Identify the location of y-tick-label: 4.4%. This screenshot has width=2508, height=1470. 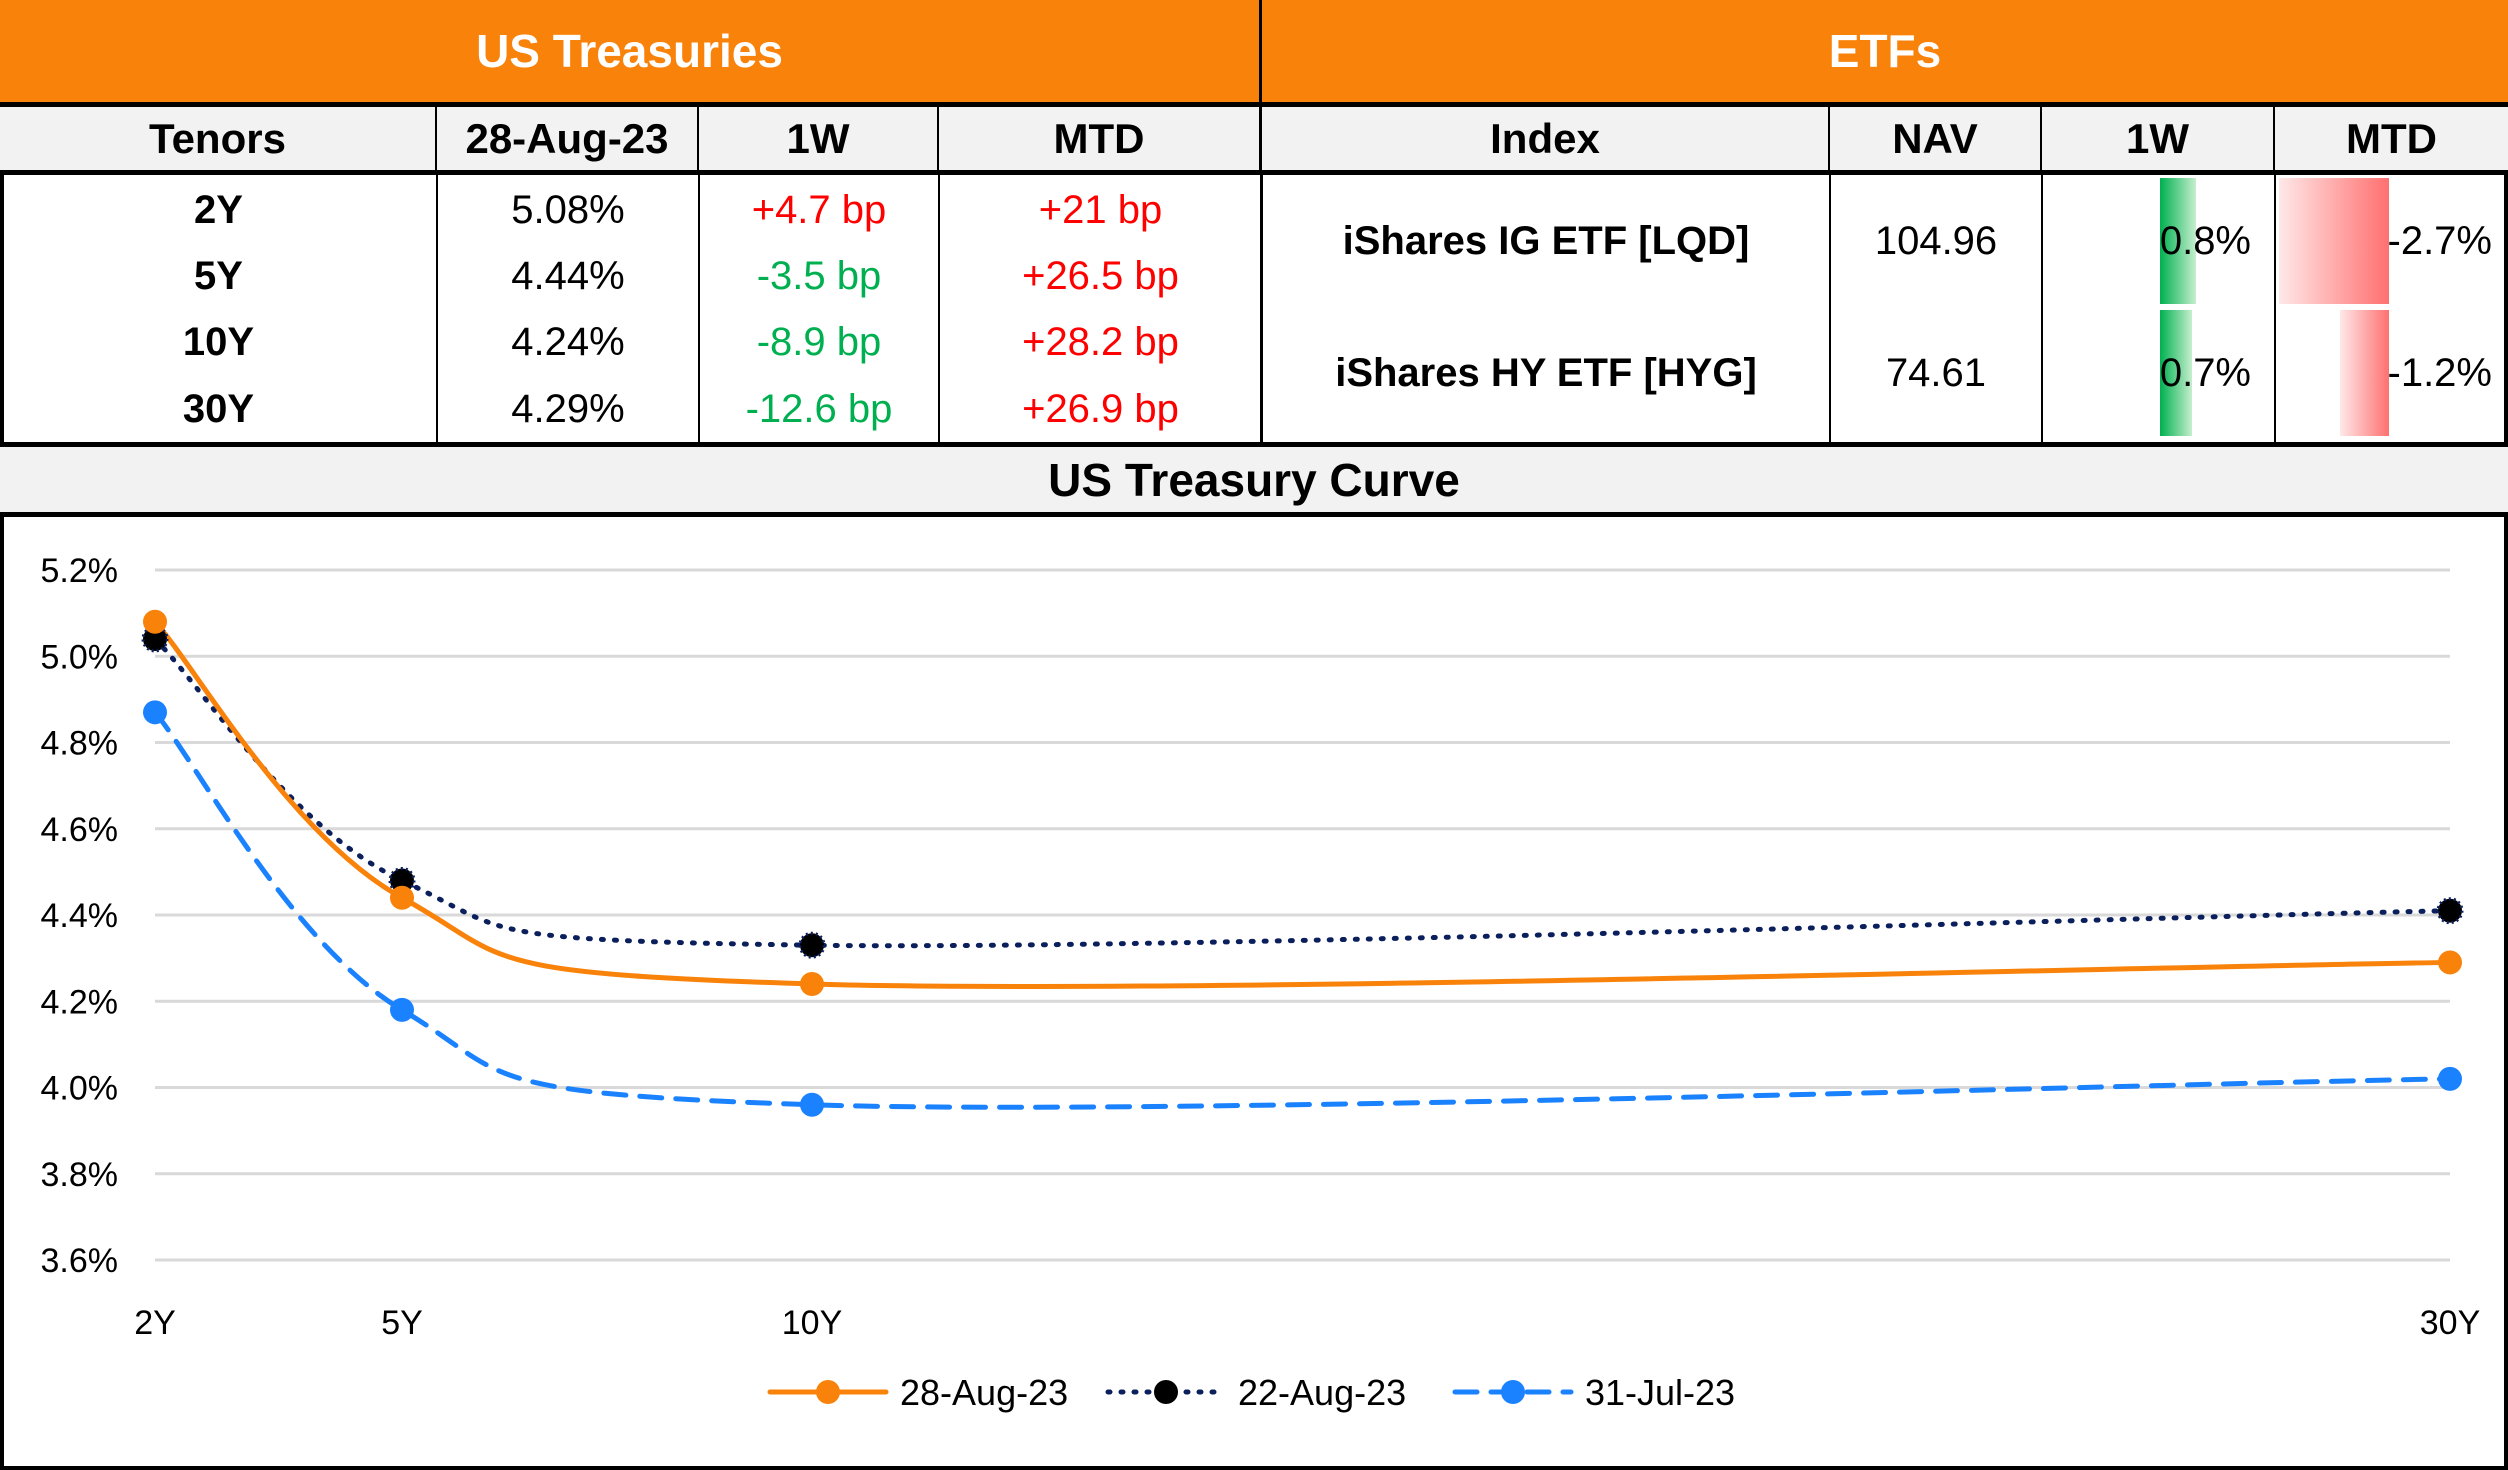
(80, 916).